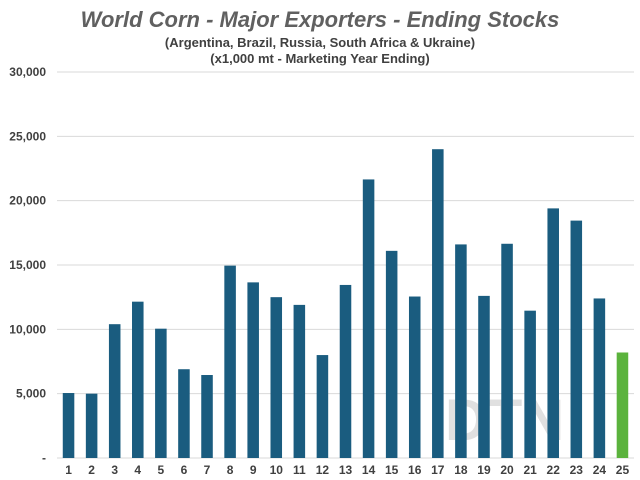 The image size is (640, 480). What do you see at coordinates (415, 470) in the screenshot?
I see `x-tick-label: 16` at bounding box center [415, 470].